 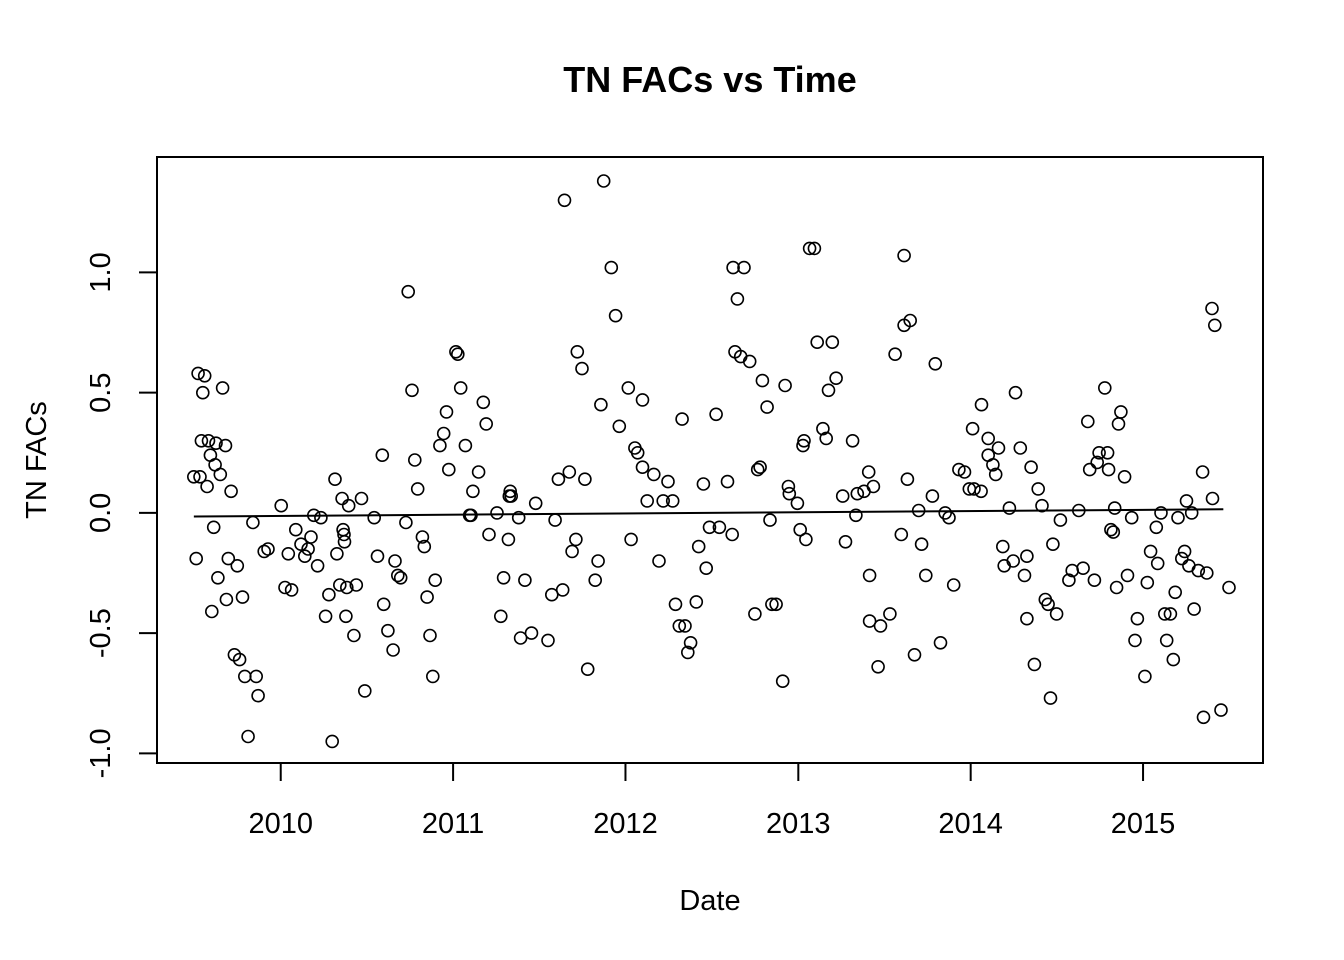 I want to click on x-tick-label: 2012, so click(x=625, y=824).